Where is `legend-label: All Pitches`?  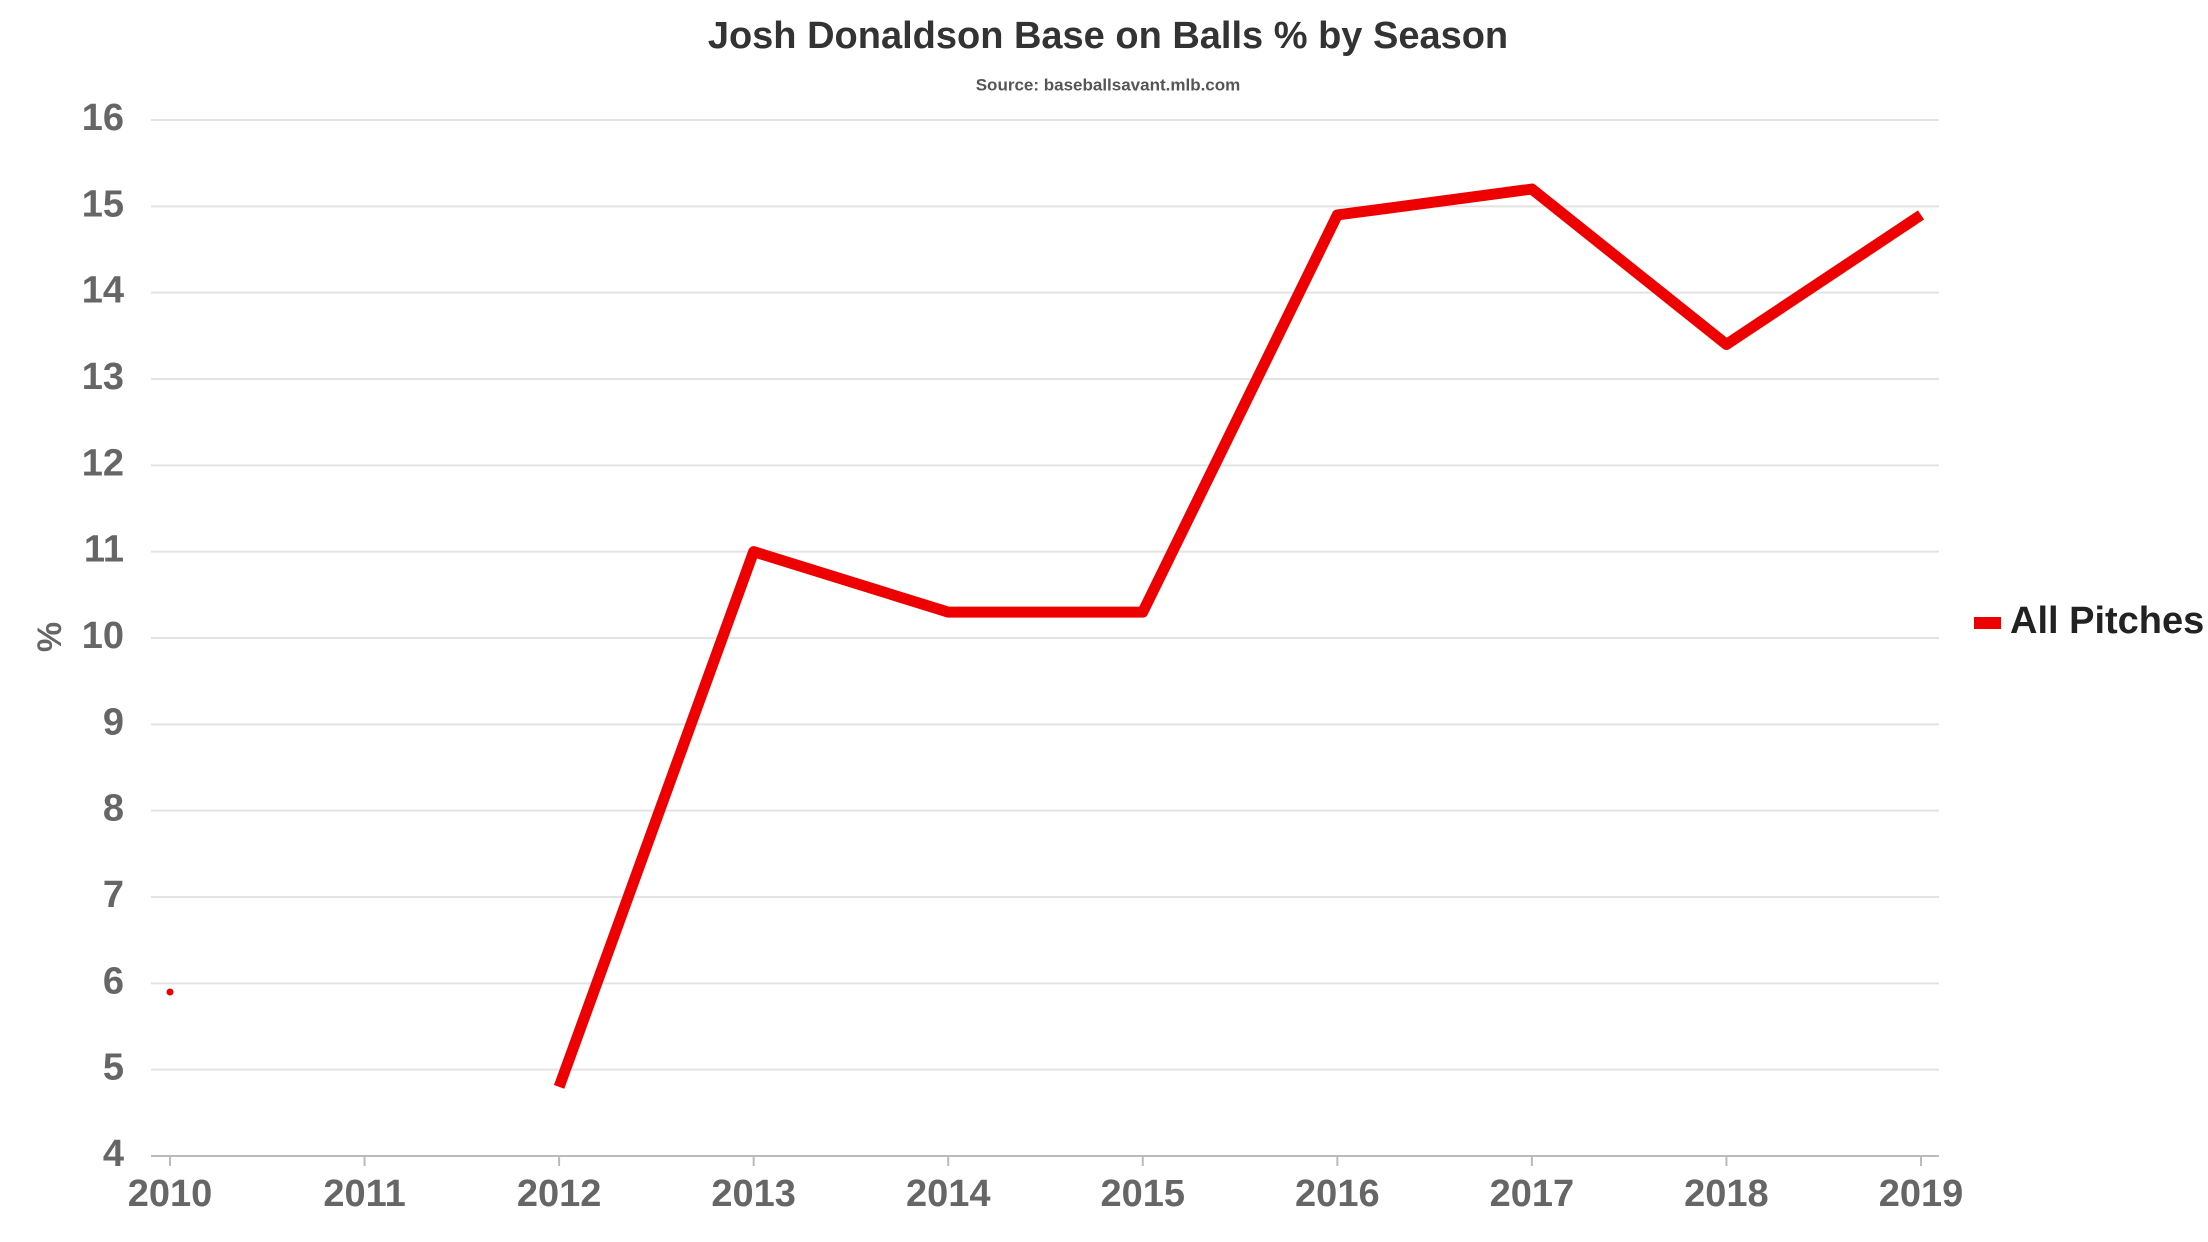
legend-label: All Pitches is located at coordinates (2107, 621).